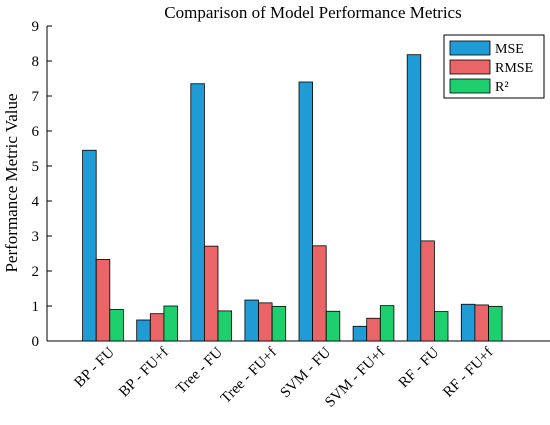 This screenshot has height=425, width=550. What do you see at coordinates (36, 27) in the screenshot?
I see `y-tick-label: 9` at bounding box center [36, 27].